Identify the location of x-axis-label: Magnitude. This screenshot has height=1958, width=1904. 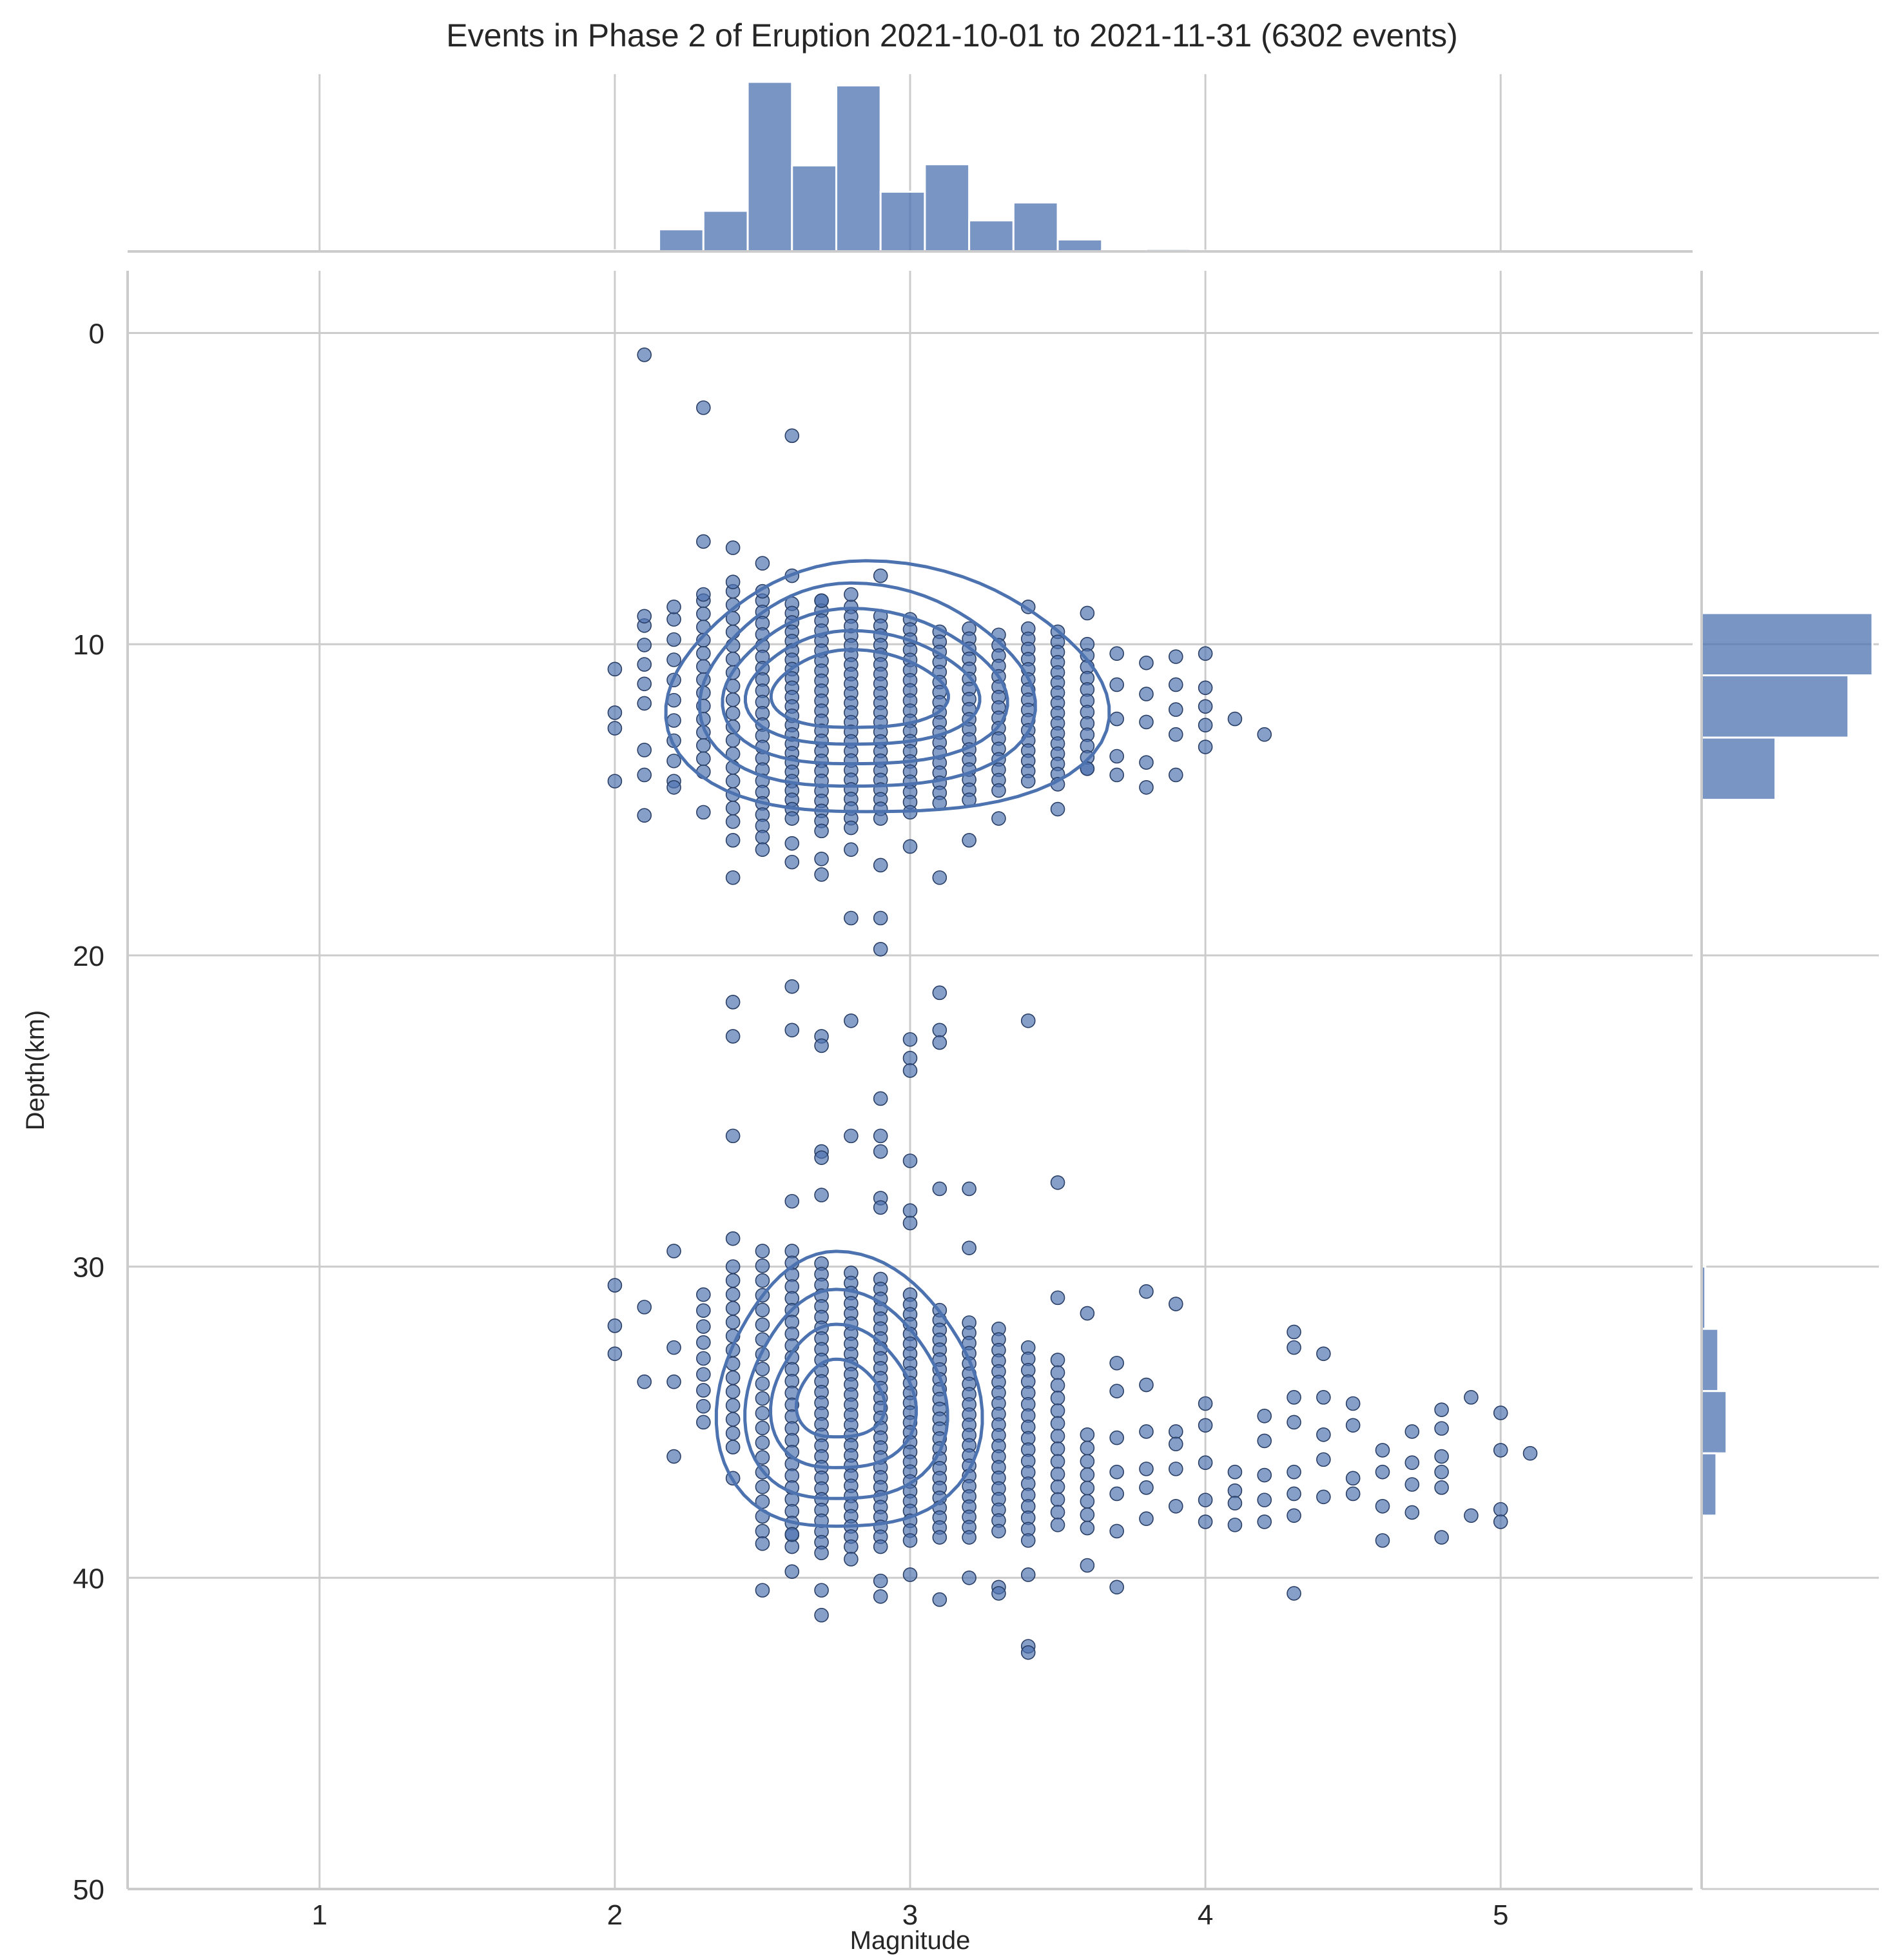
(910, 1940).